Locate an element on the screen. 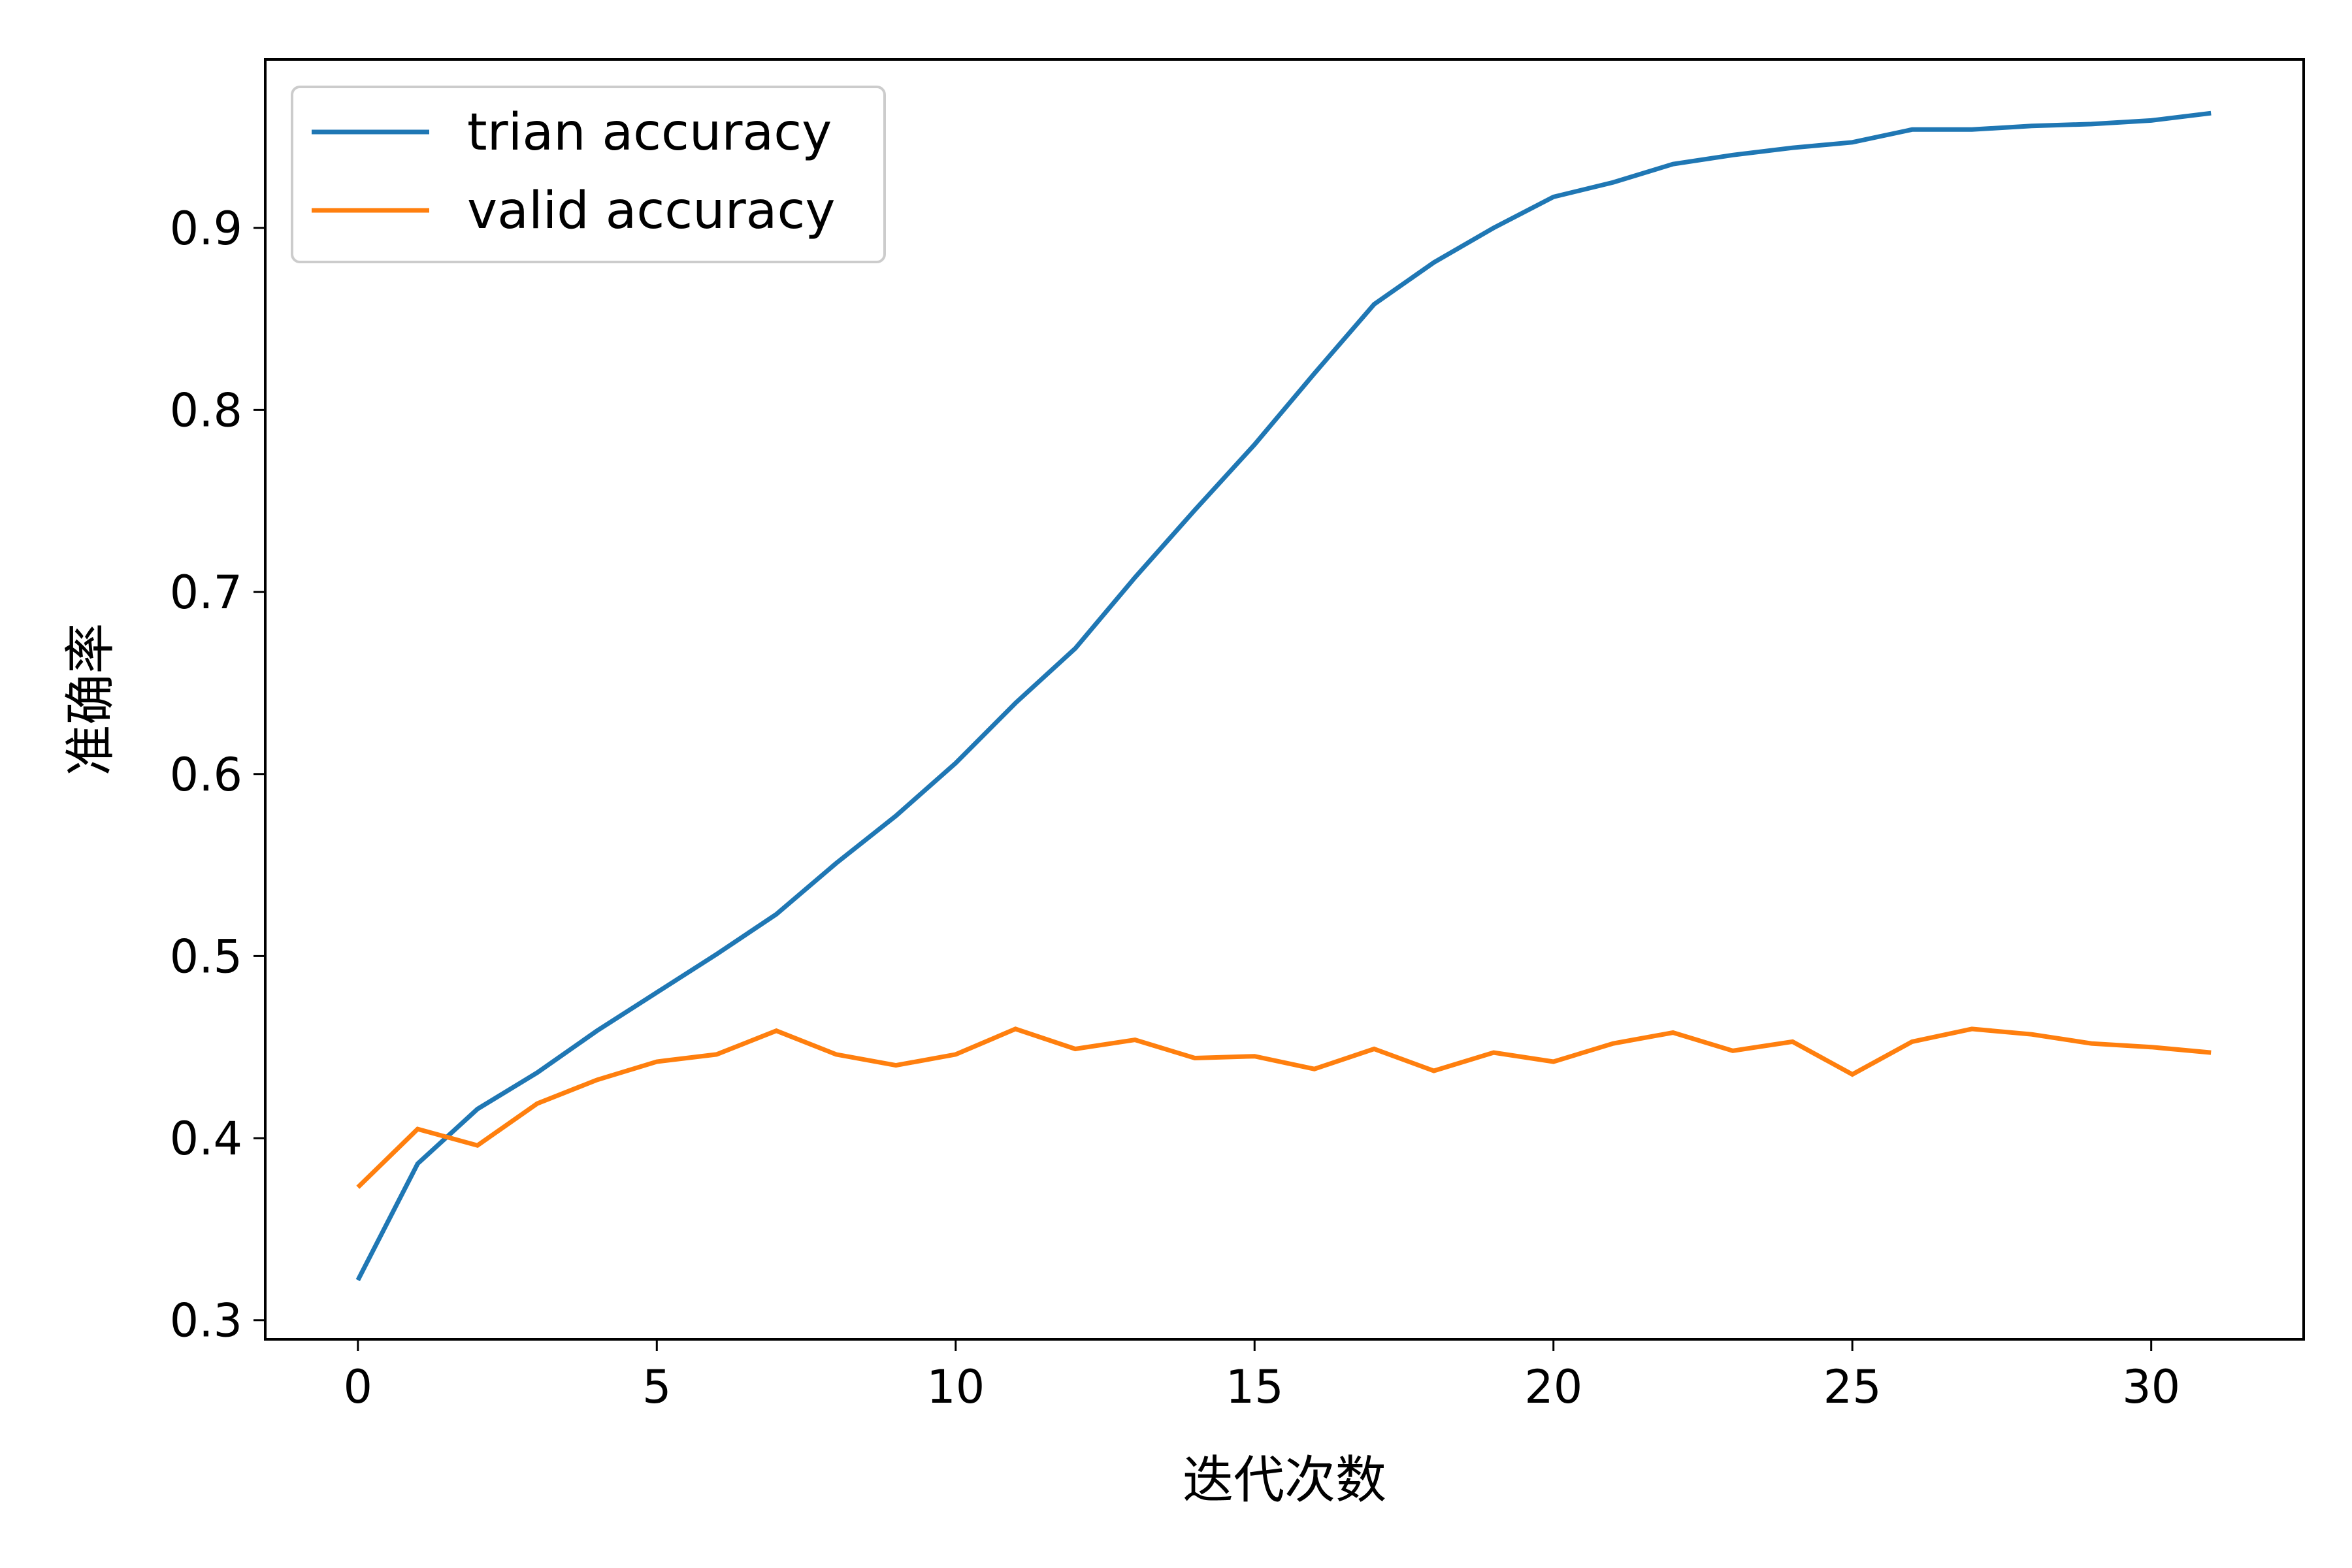 The width and height of the screenshot is (2352, 1568). x-axis-label: 迭代次数 is located at coordinates (1284, 1480).